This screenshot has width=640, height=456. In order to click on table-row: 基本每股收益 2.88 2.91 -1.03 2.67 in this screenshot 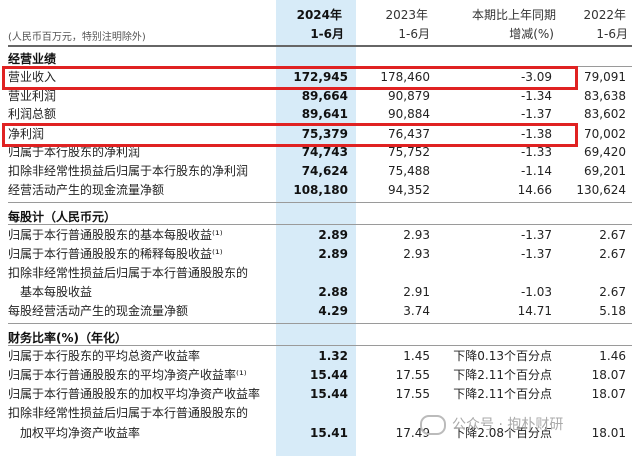, I will do `click(320, 292)`.